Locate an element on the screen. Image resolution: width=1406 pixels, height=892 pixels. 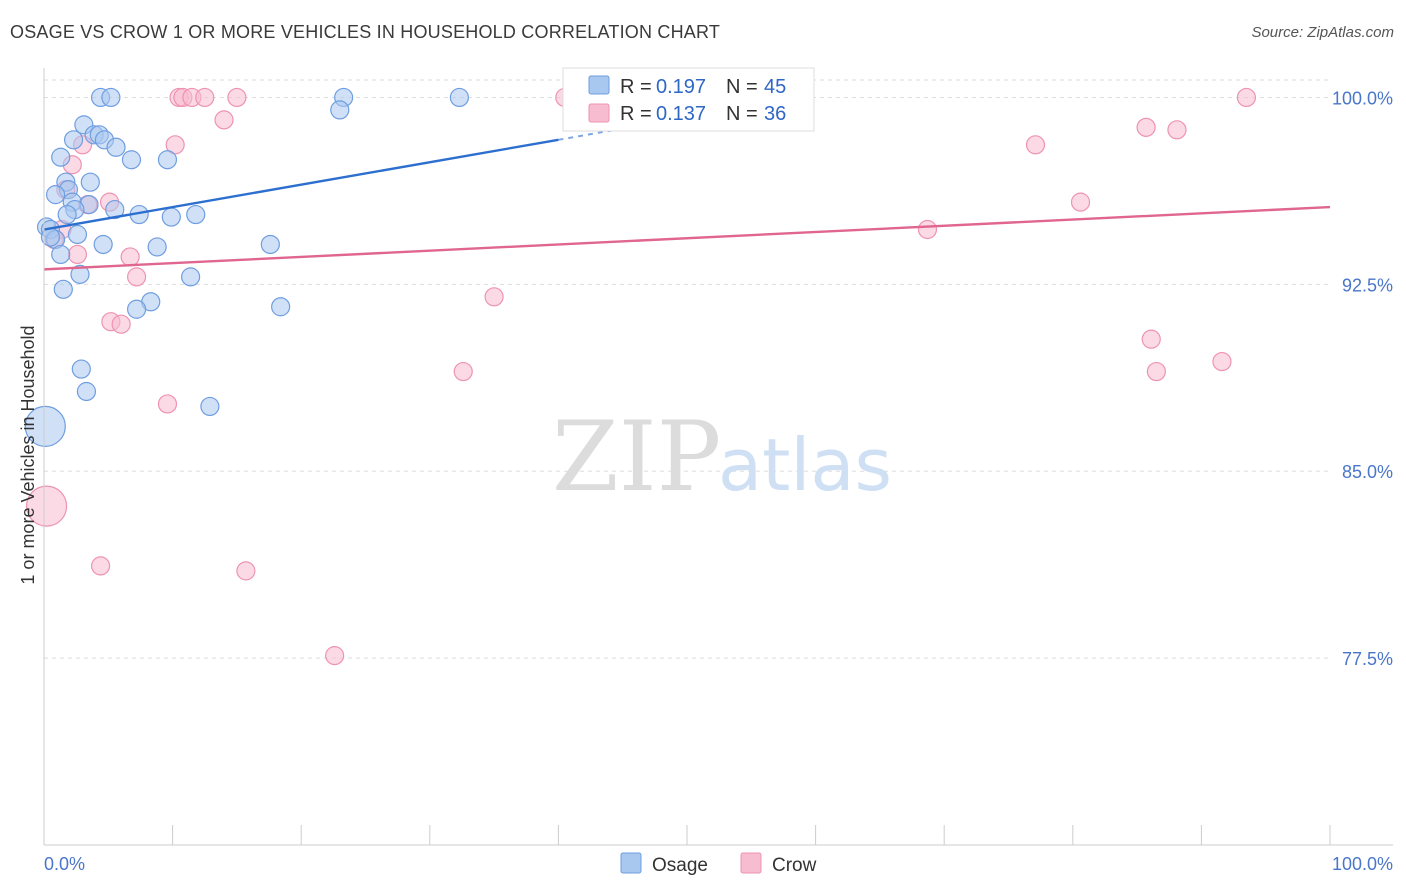
bottom-legend-label-crow: Crow is located at coordinates (794, 865).